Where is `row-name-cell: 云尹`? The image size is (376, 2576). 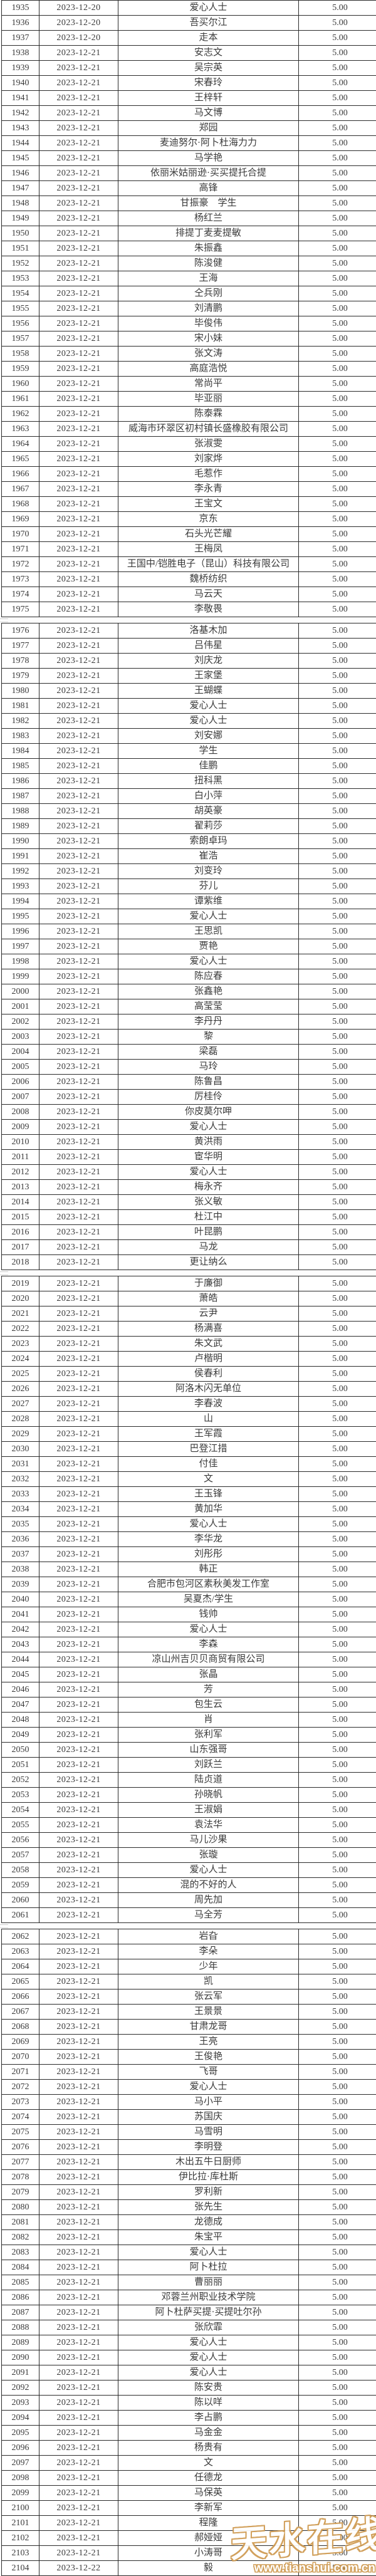 row-name-cell: 云尹 is located at coordinates (208, 1314).